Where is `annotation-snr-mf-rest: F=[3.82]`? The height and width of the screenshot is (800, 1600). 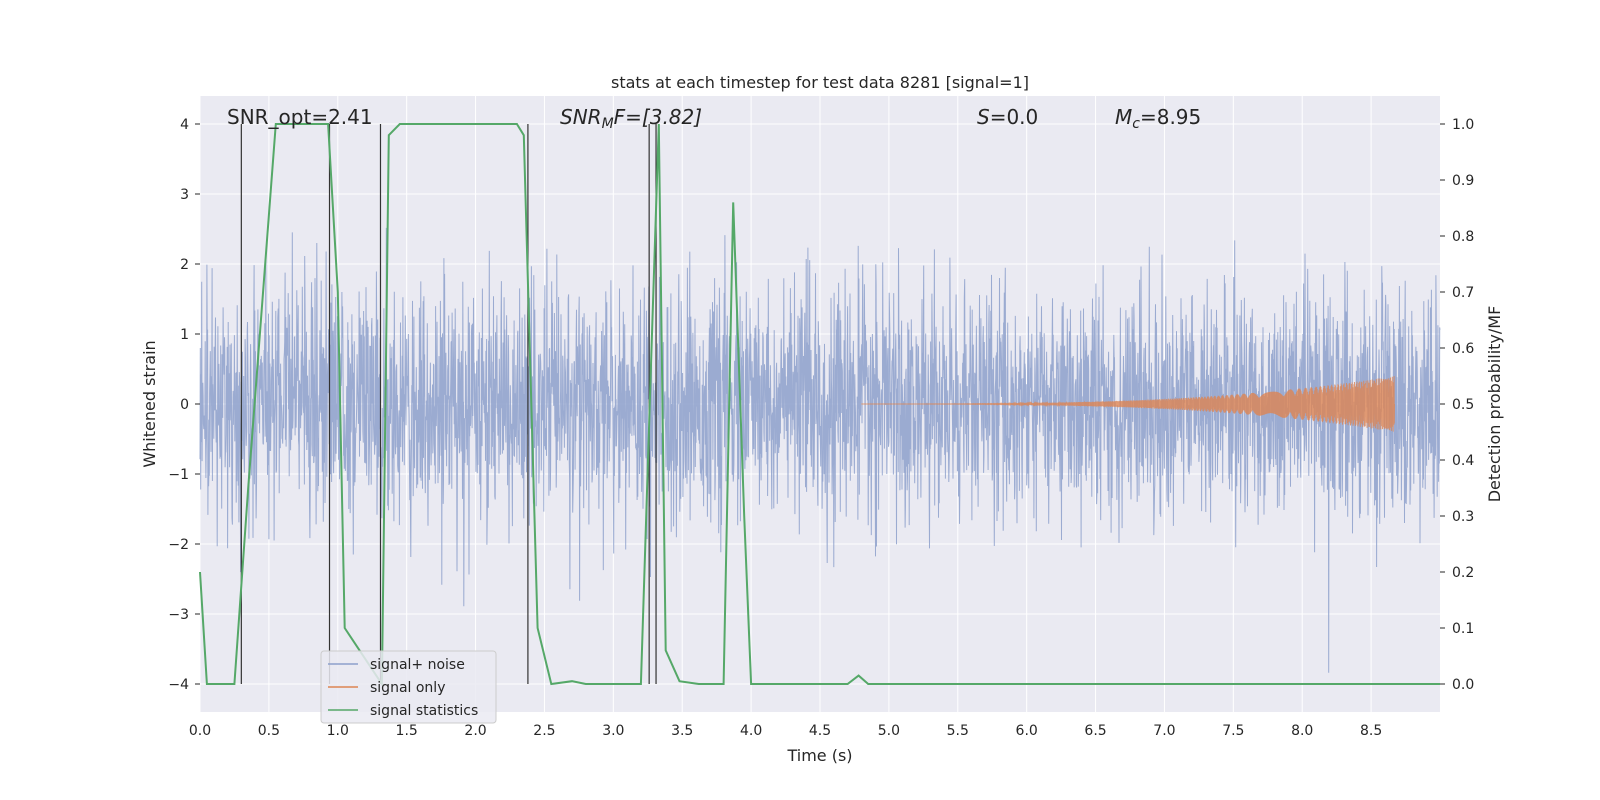 annotation-snr-mf-rest: F=[3.82] is located at coordinates (658, 117).